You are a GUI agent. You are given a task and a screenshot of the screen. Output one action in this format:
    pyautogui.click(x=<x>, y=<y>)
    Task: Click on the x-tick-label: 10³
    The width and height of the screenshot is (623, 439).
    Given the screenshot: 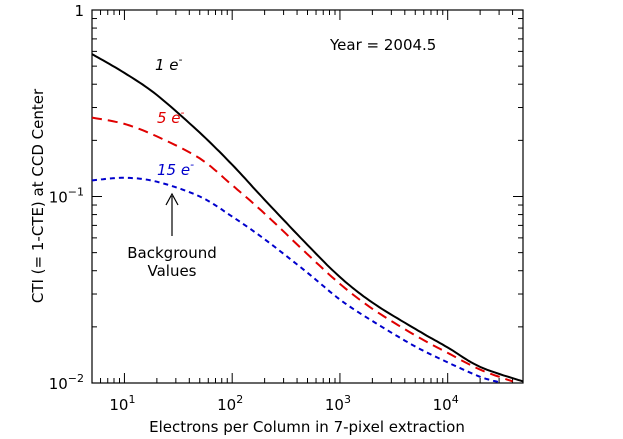 What is the action you would take?
    pyautogui.click(x=338, y=403)
    